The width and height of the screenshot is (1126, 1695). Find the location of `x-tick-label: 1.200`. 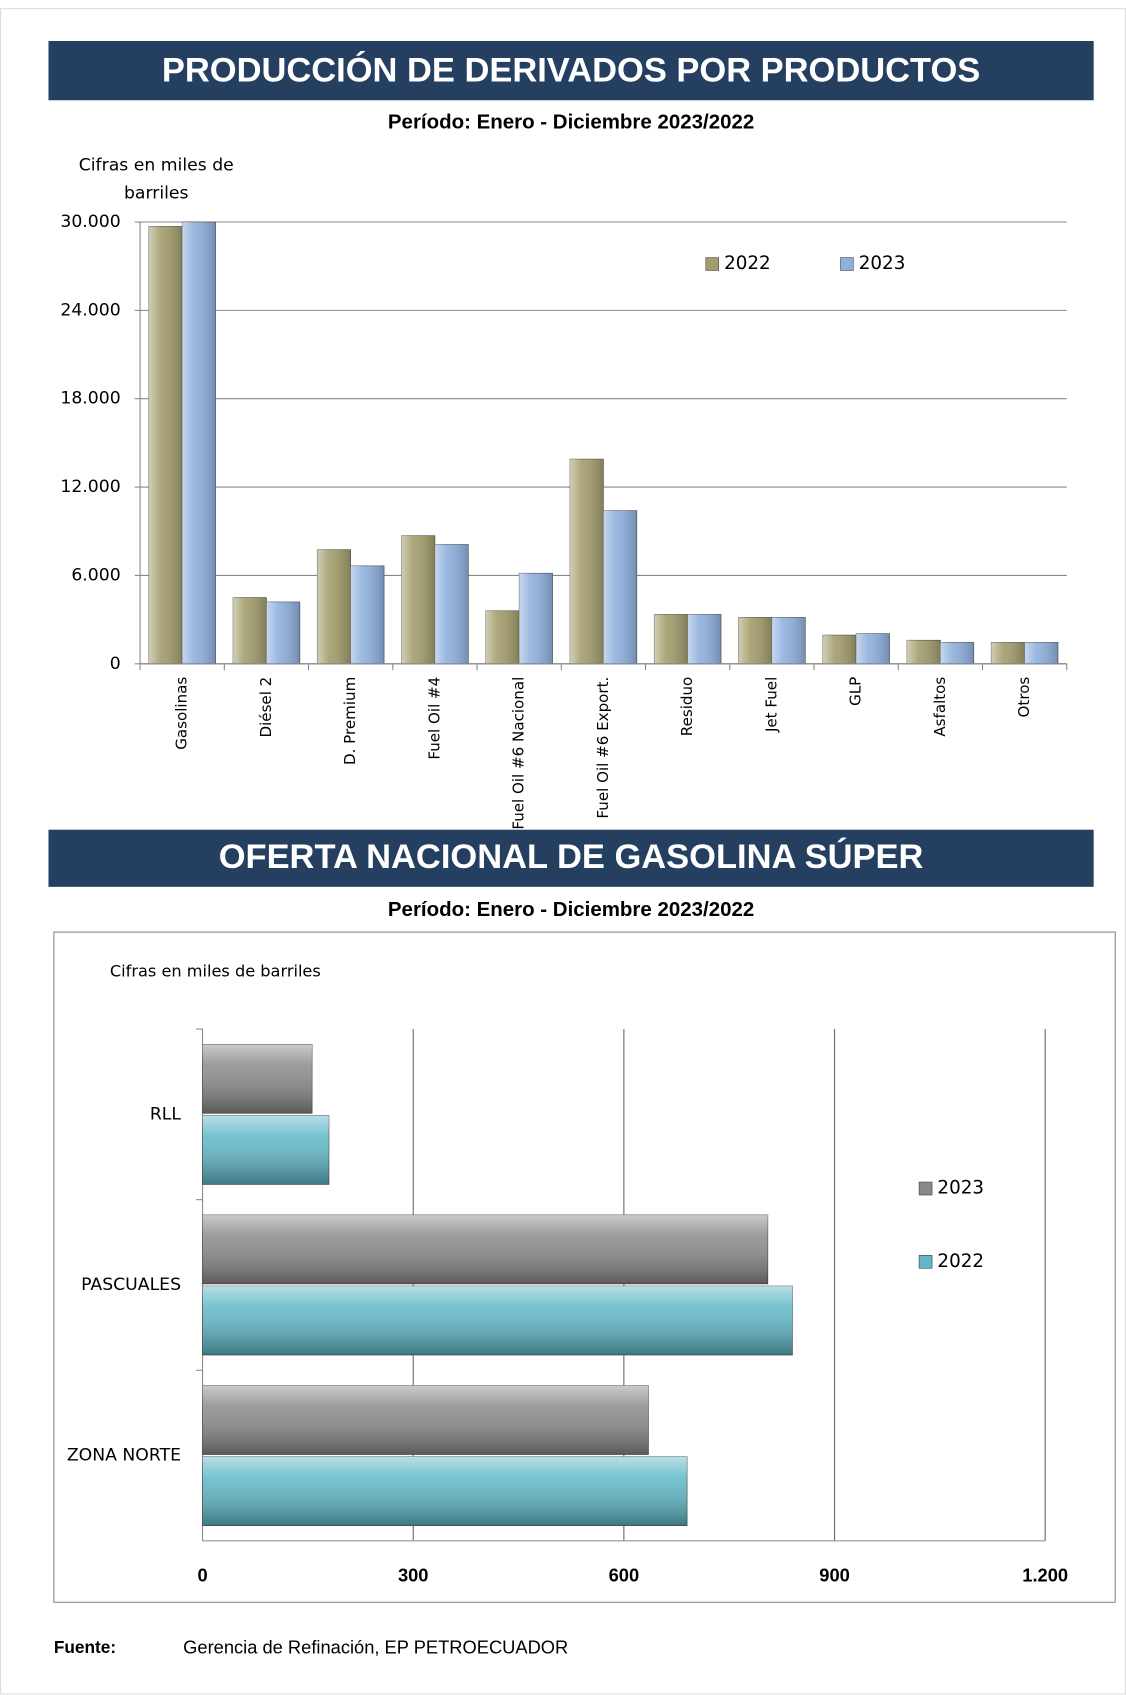

x-tick-label: 1.200 is located at coordinates (1045, 1574).